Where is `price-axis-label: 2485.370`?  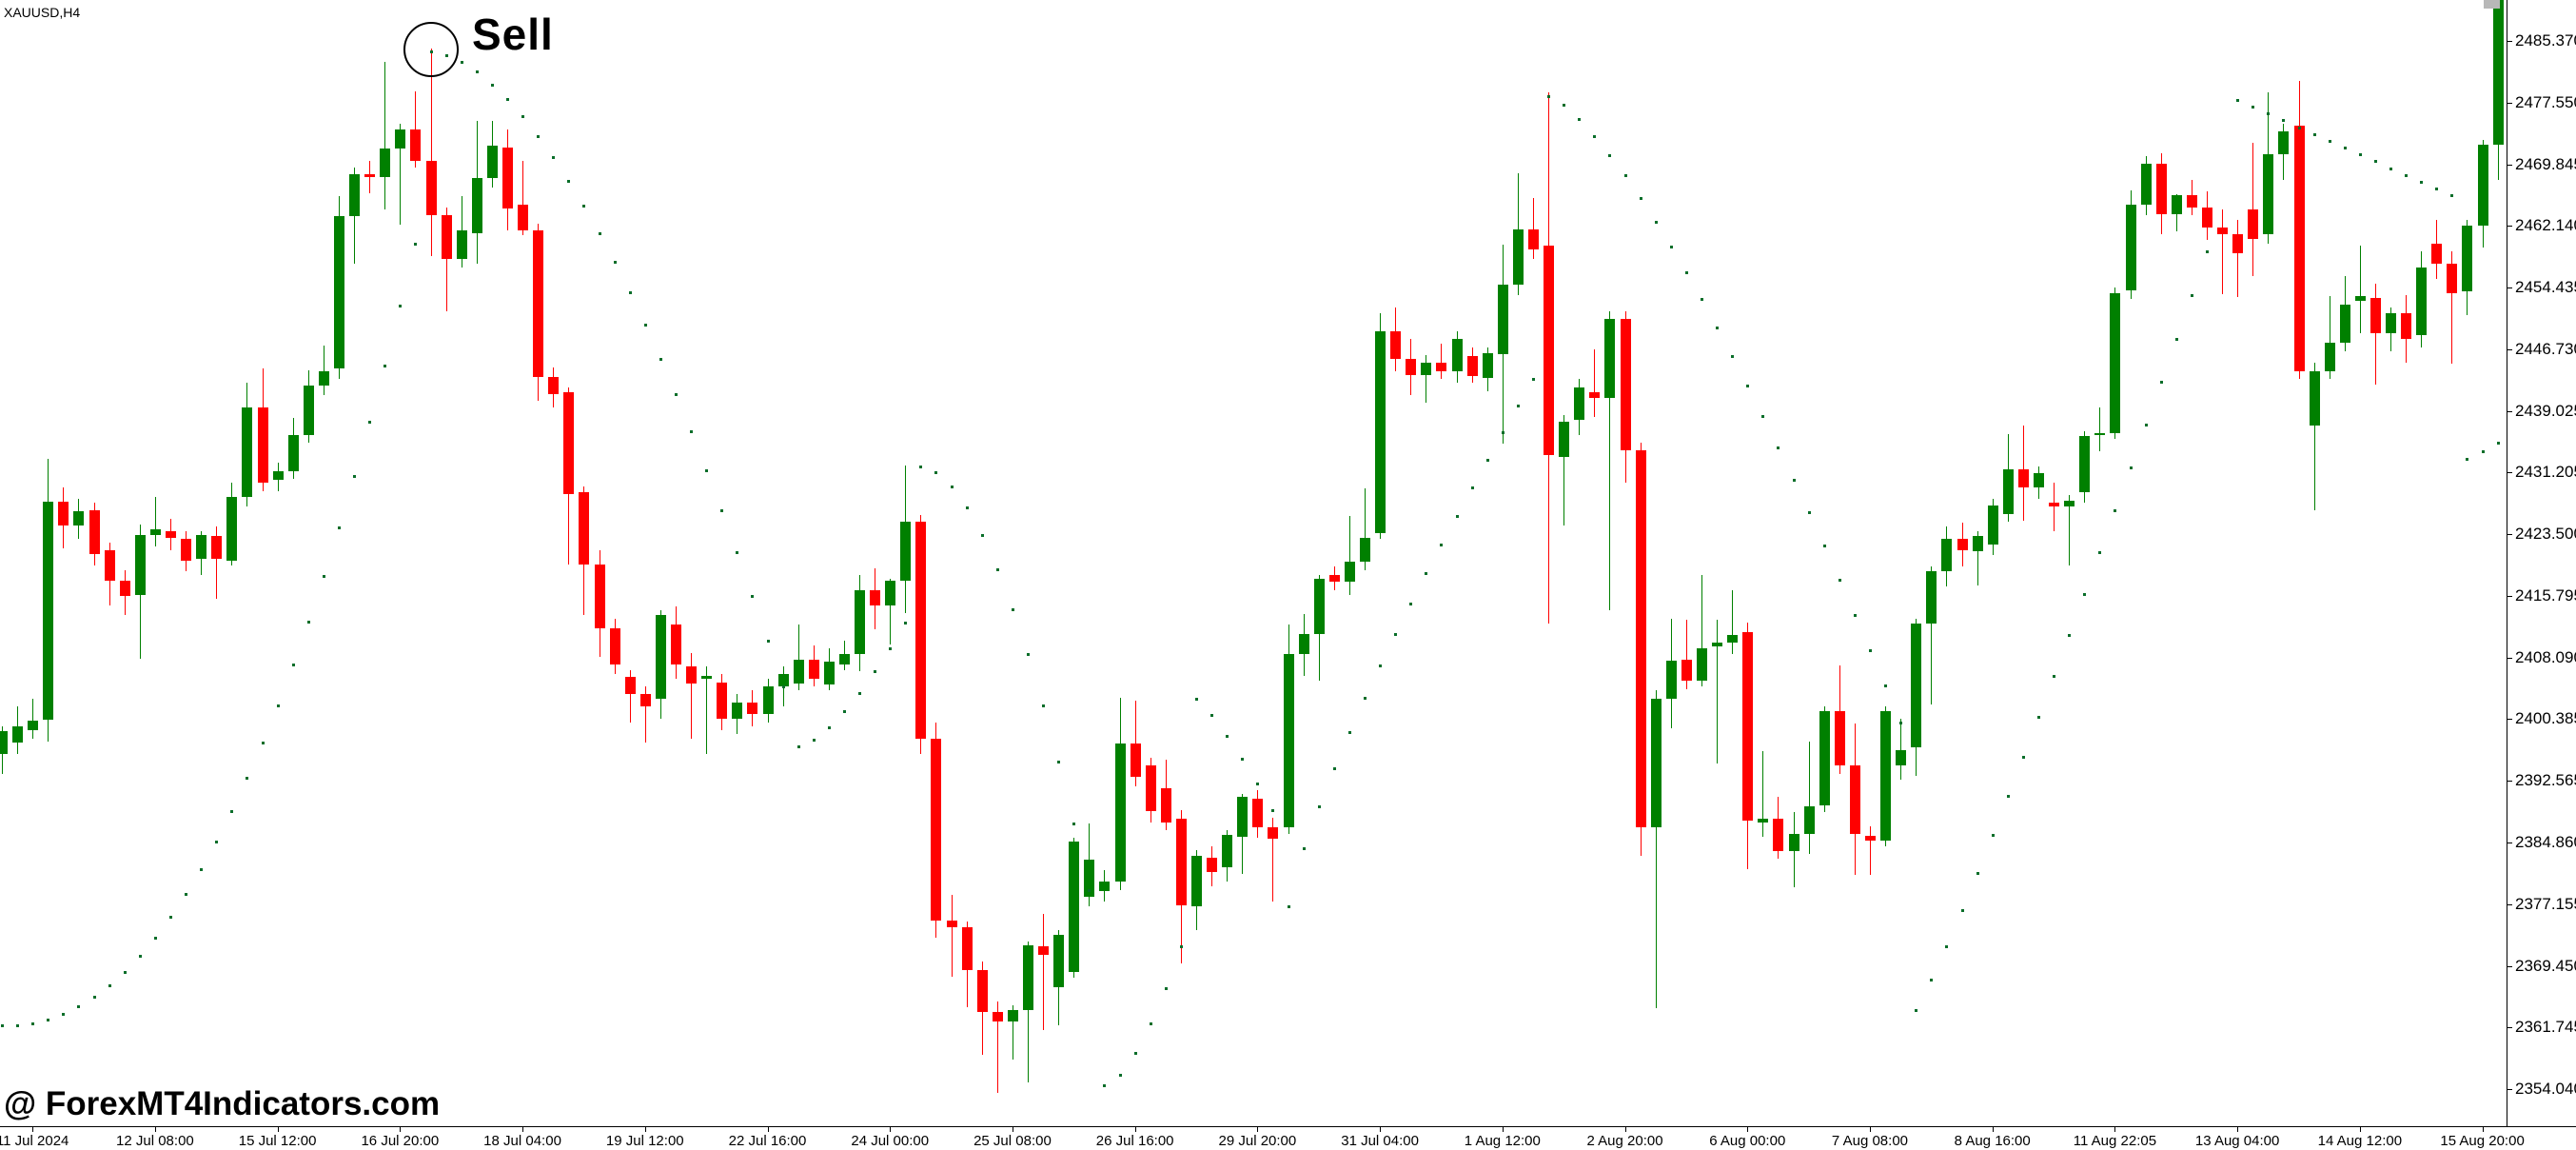 price-axis-label: 2485.370 is located at coordinates (2545, 41).